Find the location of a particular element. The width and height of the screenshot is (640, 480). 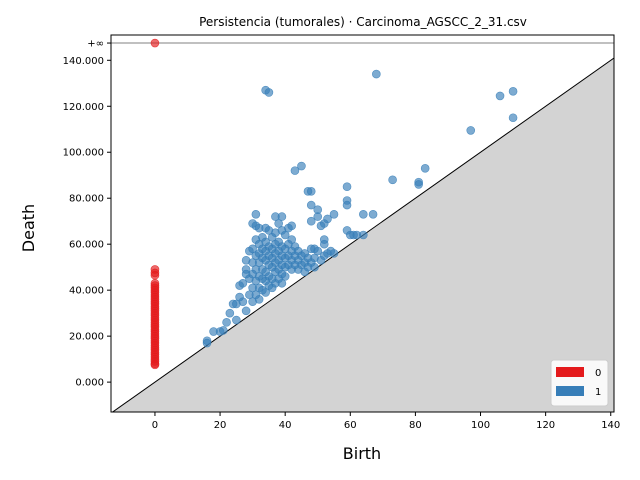

x-tick-label: 100 is located at coordinates (480, 425).